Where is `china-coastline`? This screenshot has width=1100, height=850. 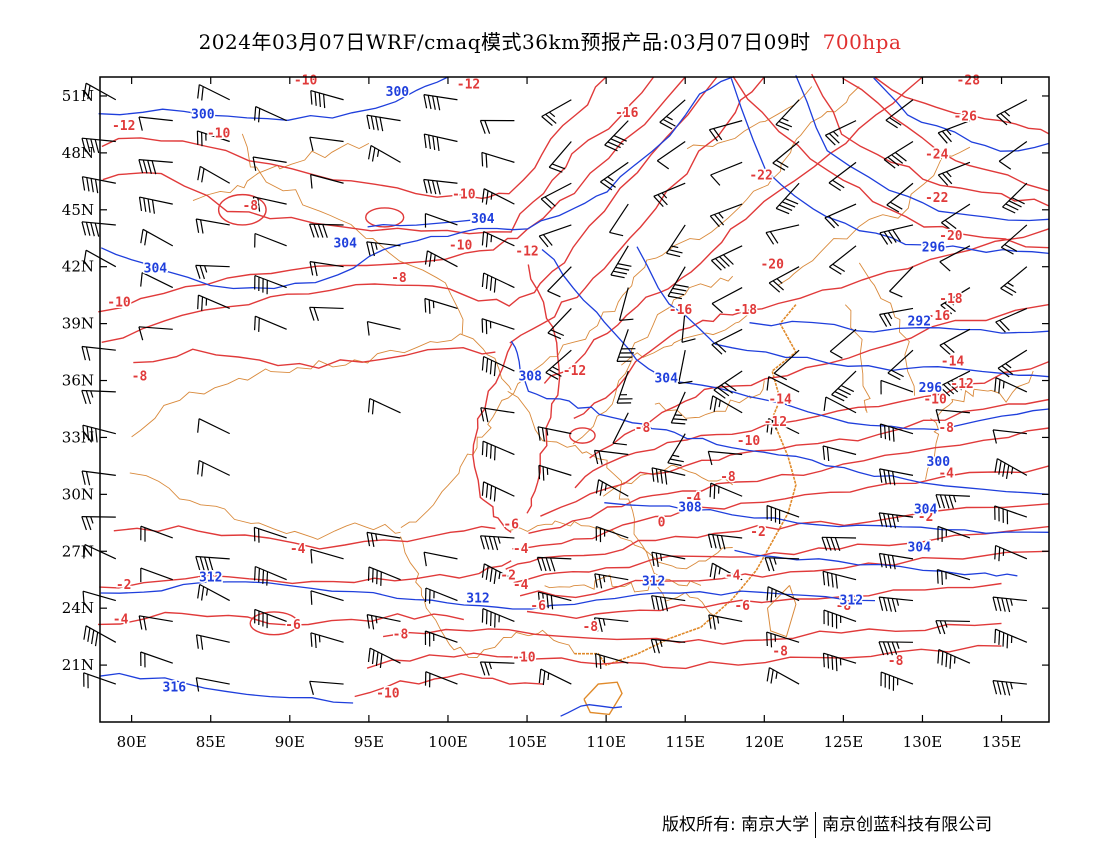
china-coastline is located at coordinates (685, 485).